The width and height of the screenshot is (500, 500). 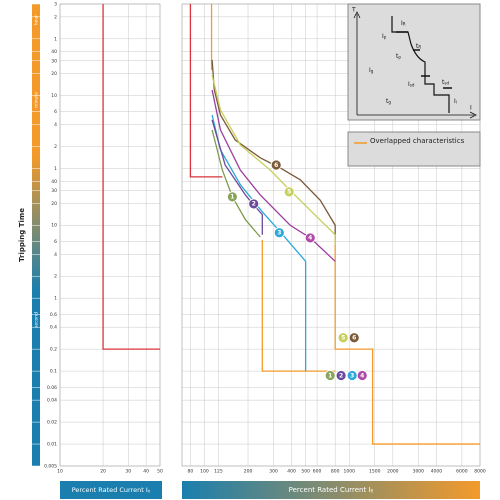 I want to click on inset: T I IR tR Ip tp Ig tg Isd tsd Ii, so click(x=414, y=62).